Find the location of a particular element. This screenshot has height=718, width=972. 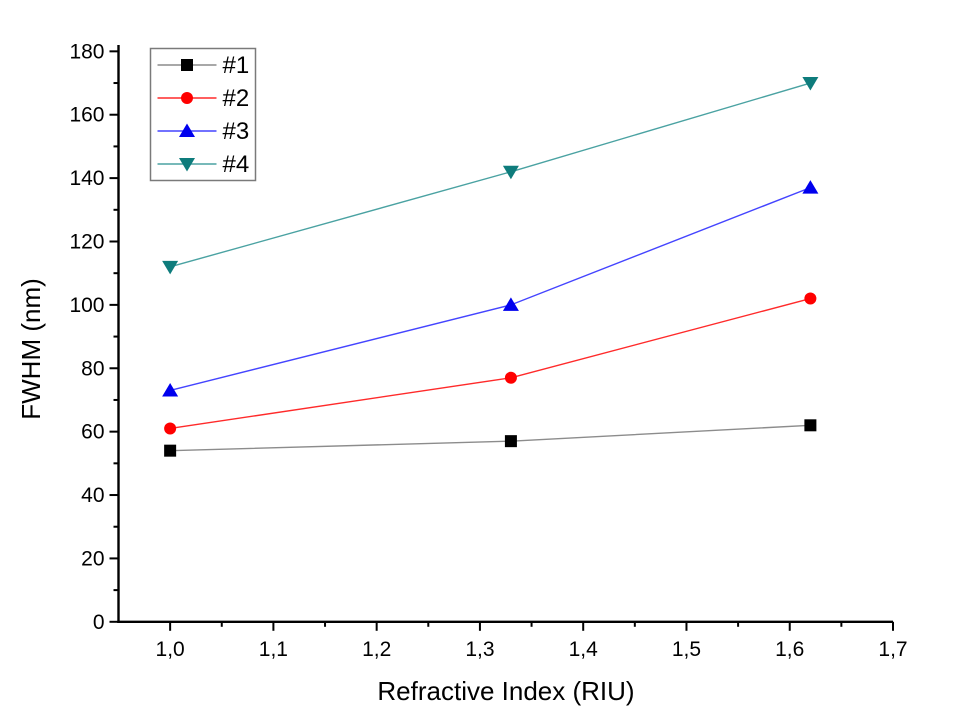

y-tick-label: 40 is located at coordinates (92, 495).